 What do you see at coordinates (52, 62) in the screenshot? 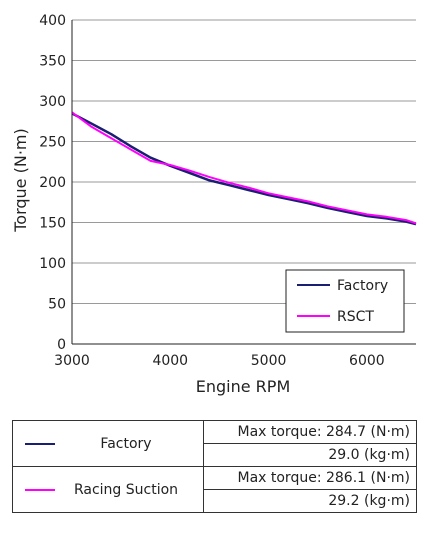
I see `y-tick-label: 350` at bounding box center [52, 62].